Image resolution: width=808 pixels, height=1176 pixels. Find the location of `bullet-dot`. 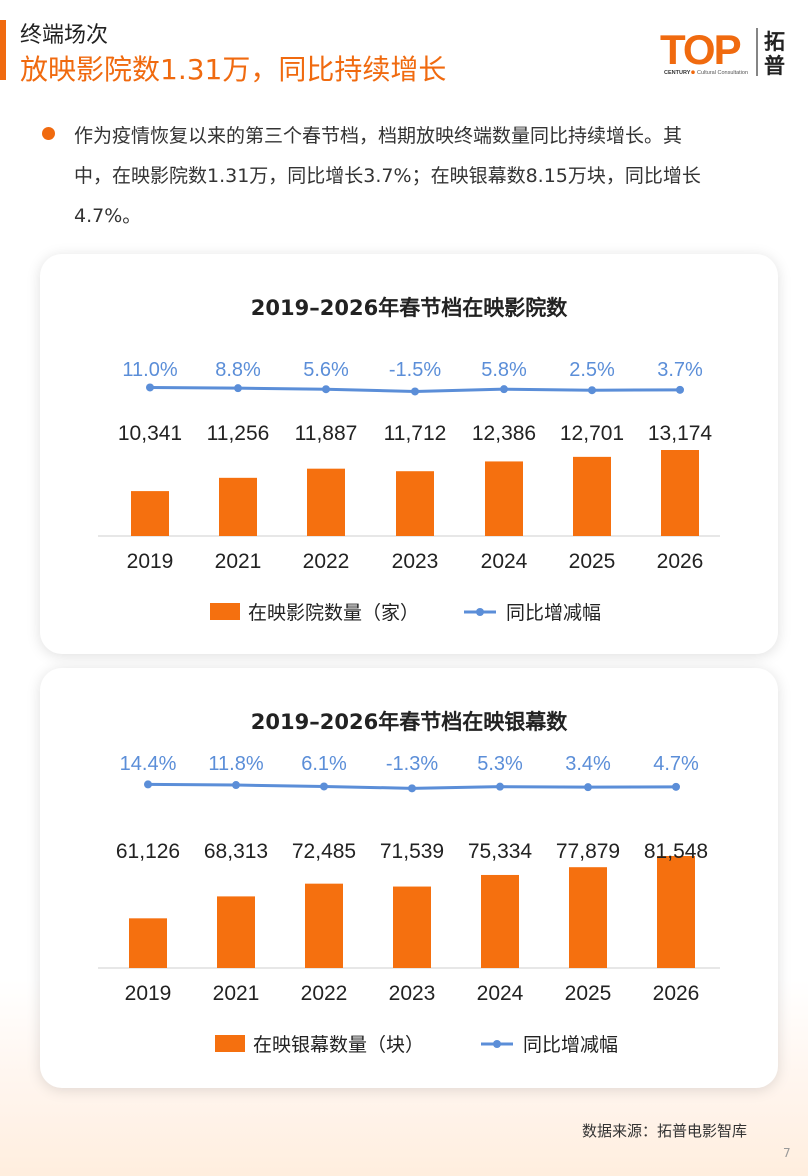

bullet-dot is located at coordinates (48, 133).